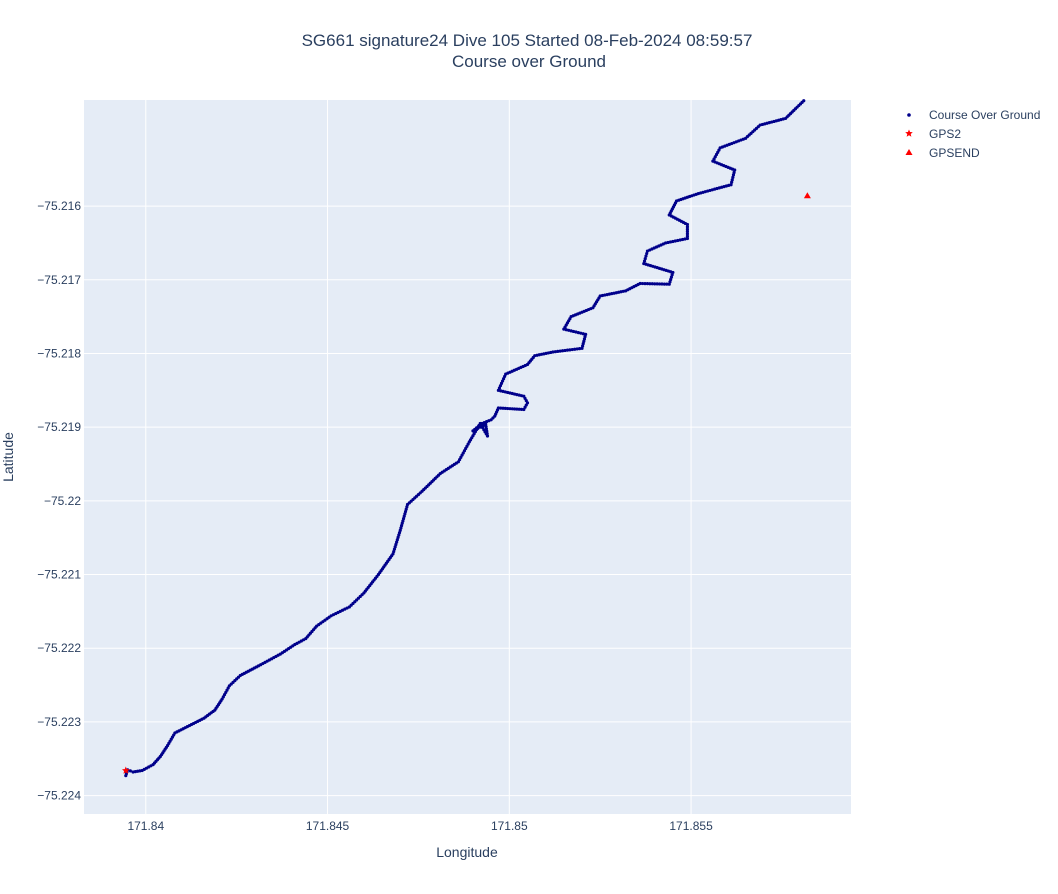 The height and width of the screenshot is (894, 1058). I want to click on legend-label-course-over-ground: Course Over Ground, so click(984, 115).